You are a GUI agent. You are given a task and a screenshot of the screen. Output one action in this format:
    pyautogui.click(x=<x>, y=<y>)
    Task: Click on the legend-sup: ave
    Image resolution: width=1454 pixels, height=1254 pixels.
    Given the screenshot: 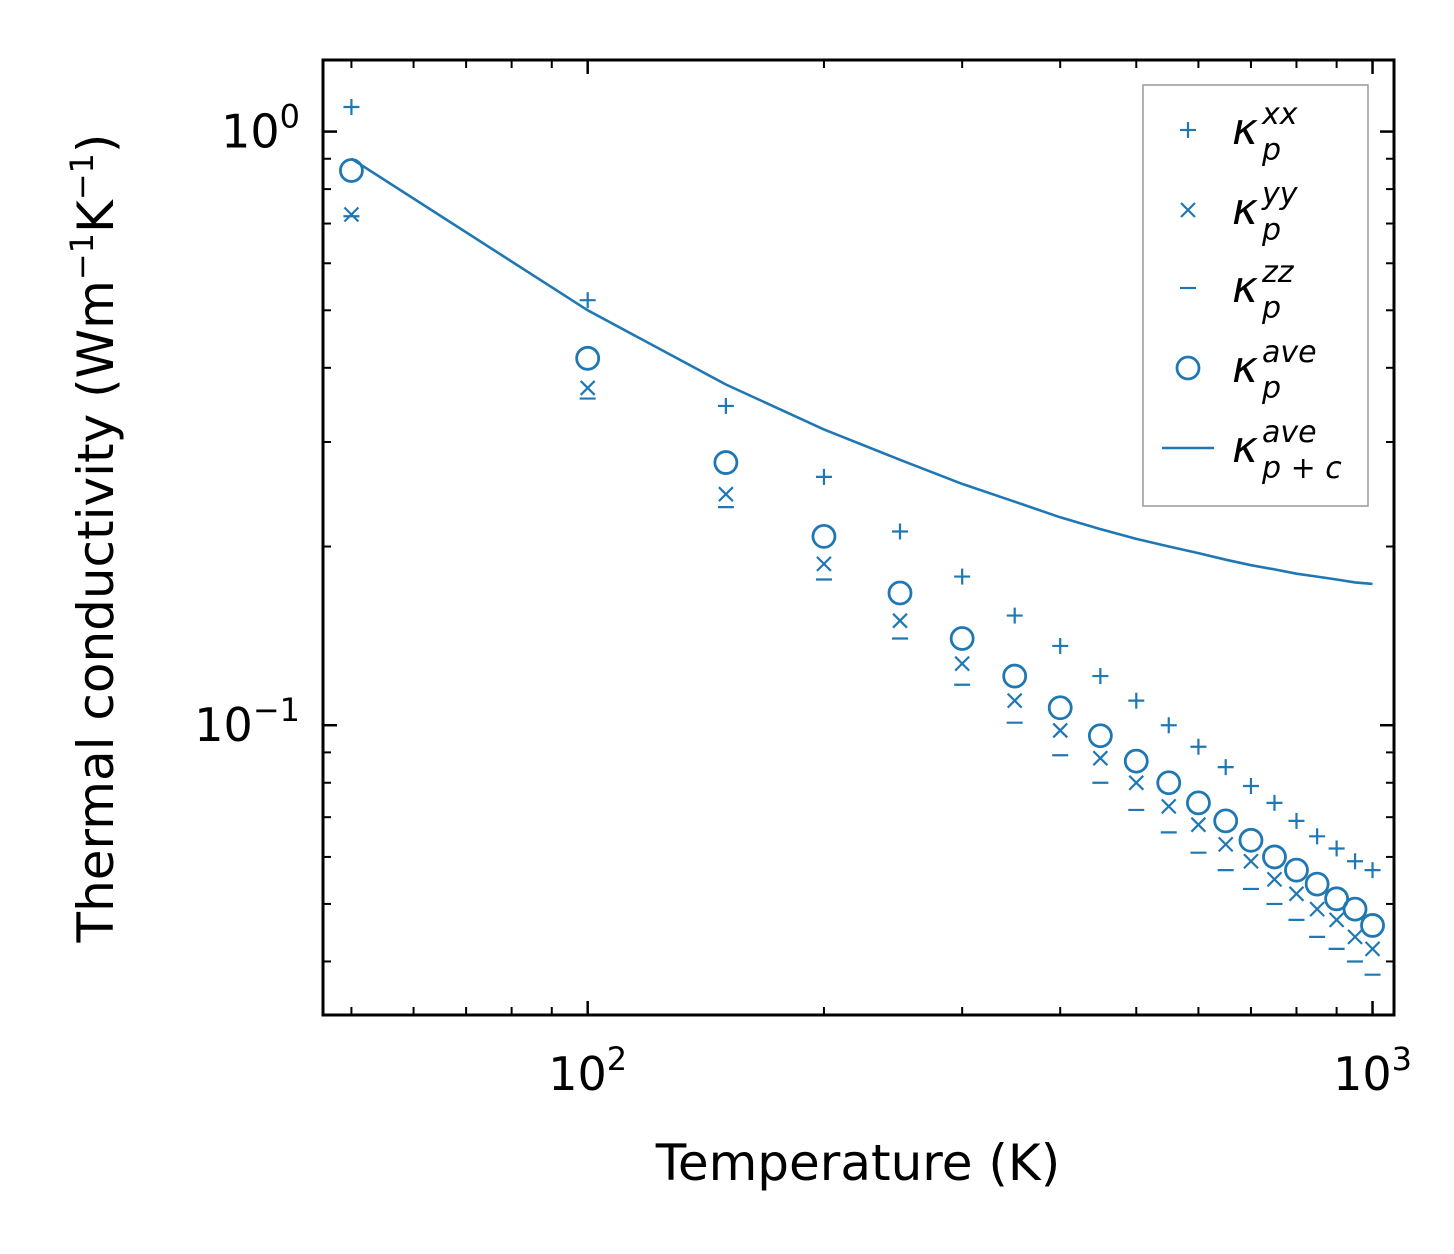 What is the action you would take?
    pyautogui.click(x=1289, y=352)
    